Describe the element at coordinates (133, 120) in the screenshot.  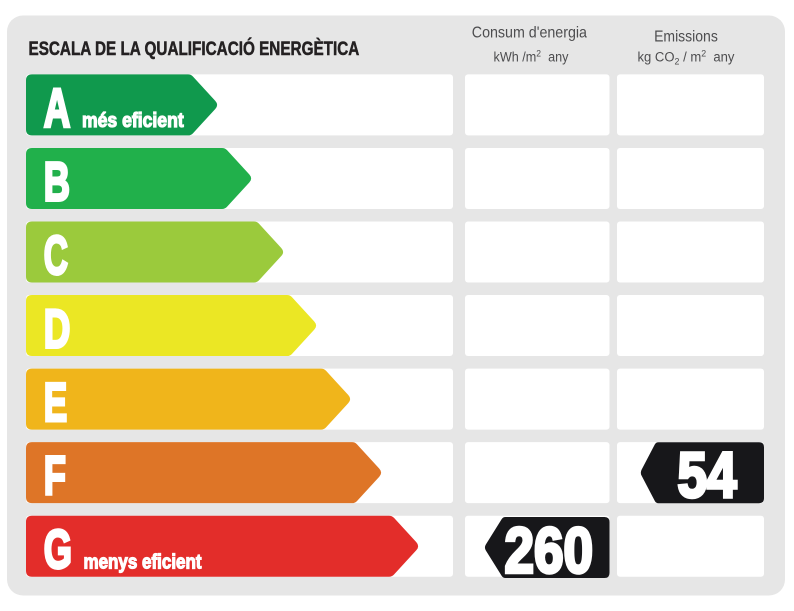
I see `svg-text: més eficient` at that location.